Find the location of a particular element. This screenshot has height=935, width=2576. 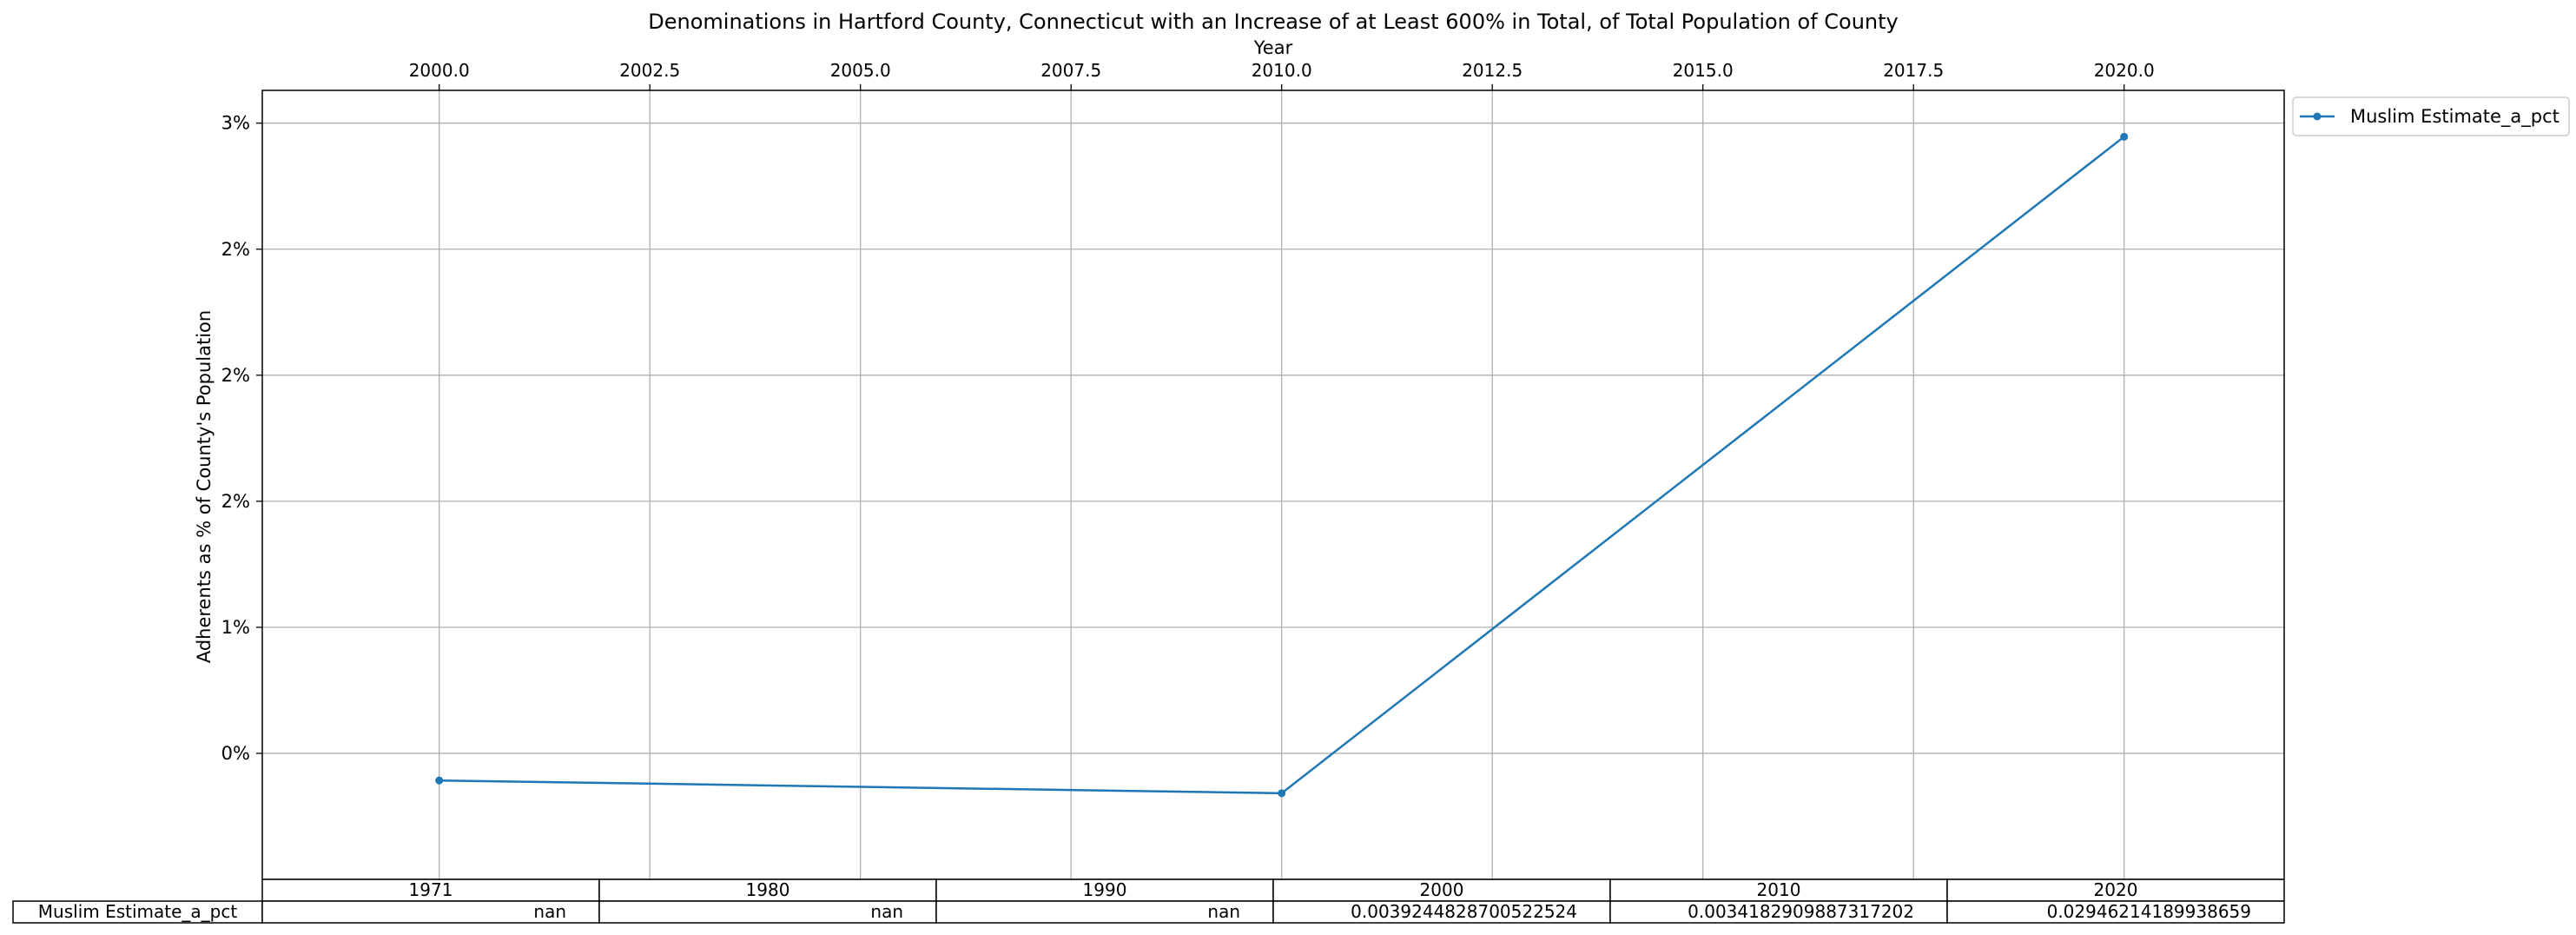

table-col-label: 1971 is located at coordinates (431, 890).